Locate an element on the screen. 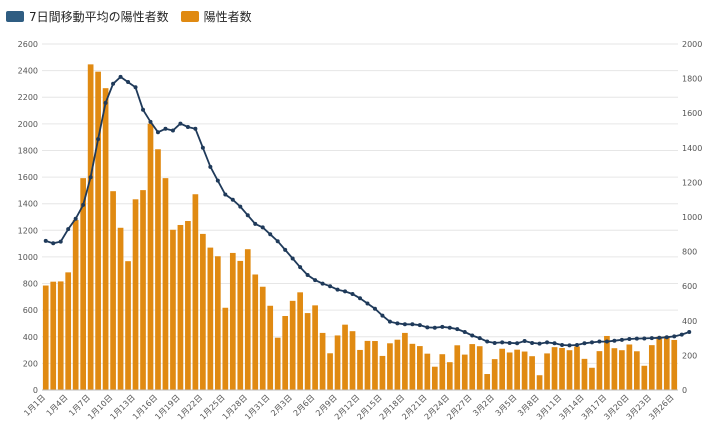  y-left-tick-label: 400 is located at coordinates (30, 337).